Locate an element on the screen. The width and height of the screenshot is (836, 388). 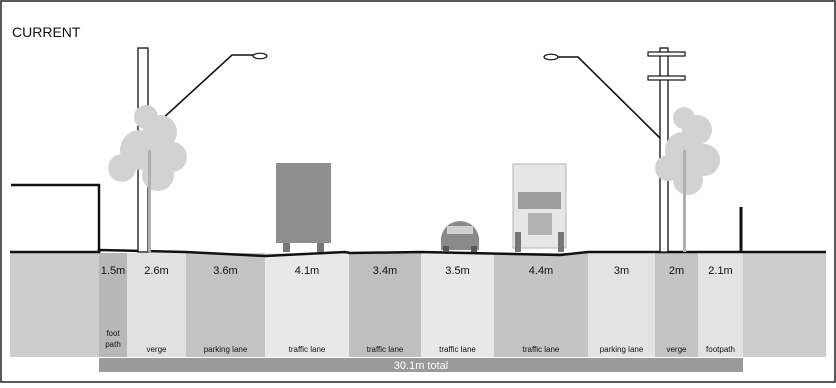
lane-width-label: 3.6m is located at coordinates (225, 271).